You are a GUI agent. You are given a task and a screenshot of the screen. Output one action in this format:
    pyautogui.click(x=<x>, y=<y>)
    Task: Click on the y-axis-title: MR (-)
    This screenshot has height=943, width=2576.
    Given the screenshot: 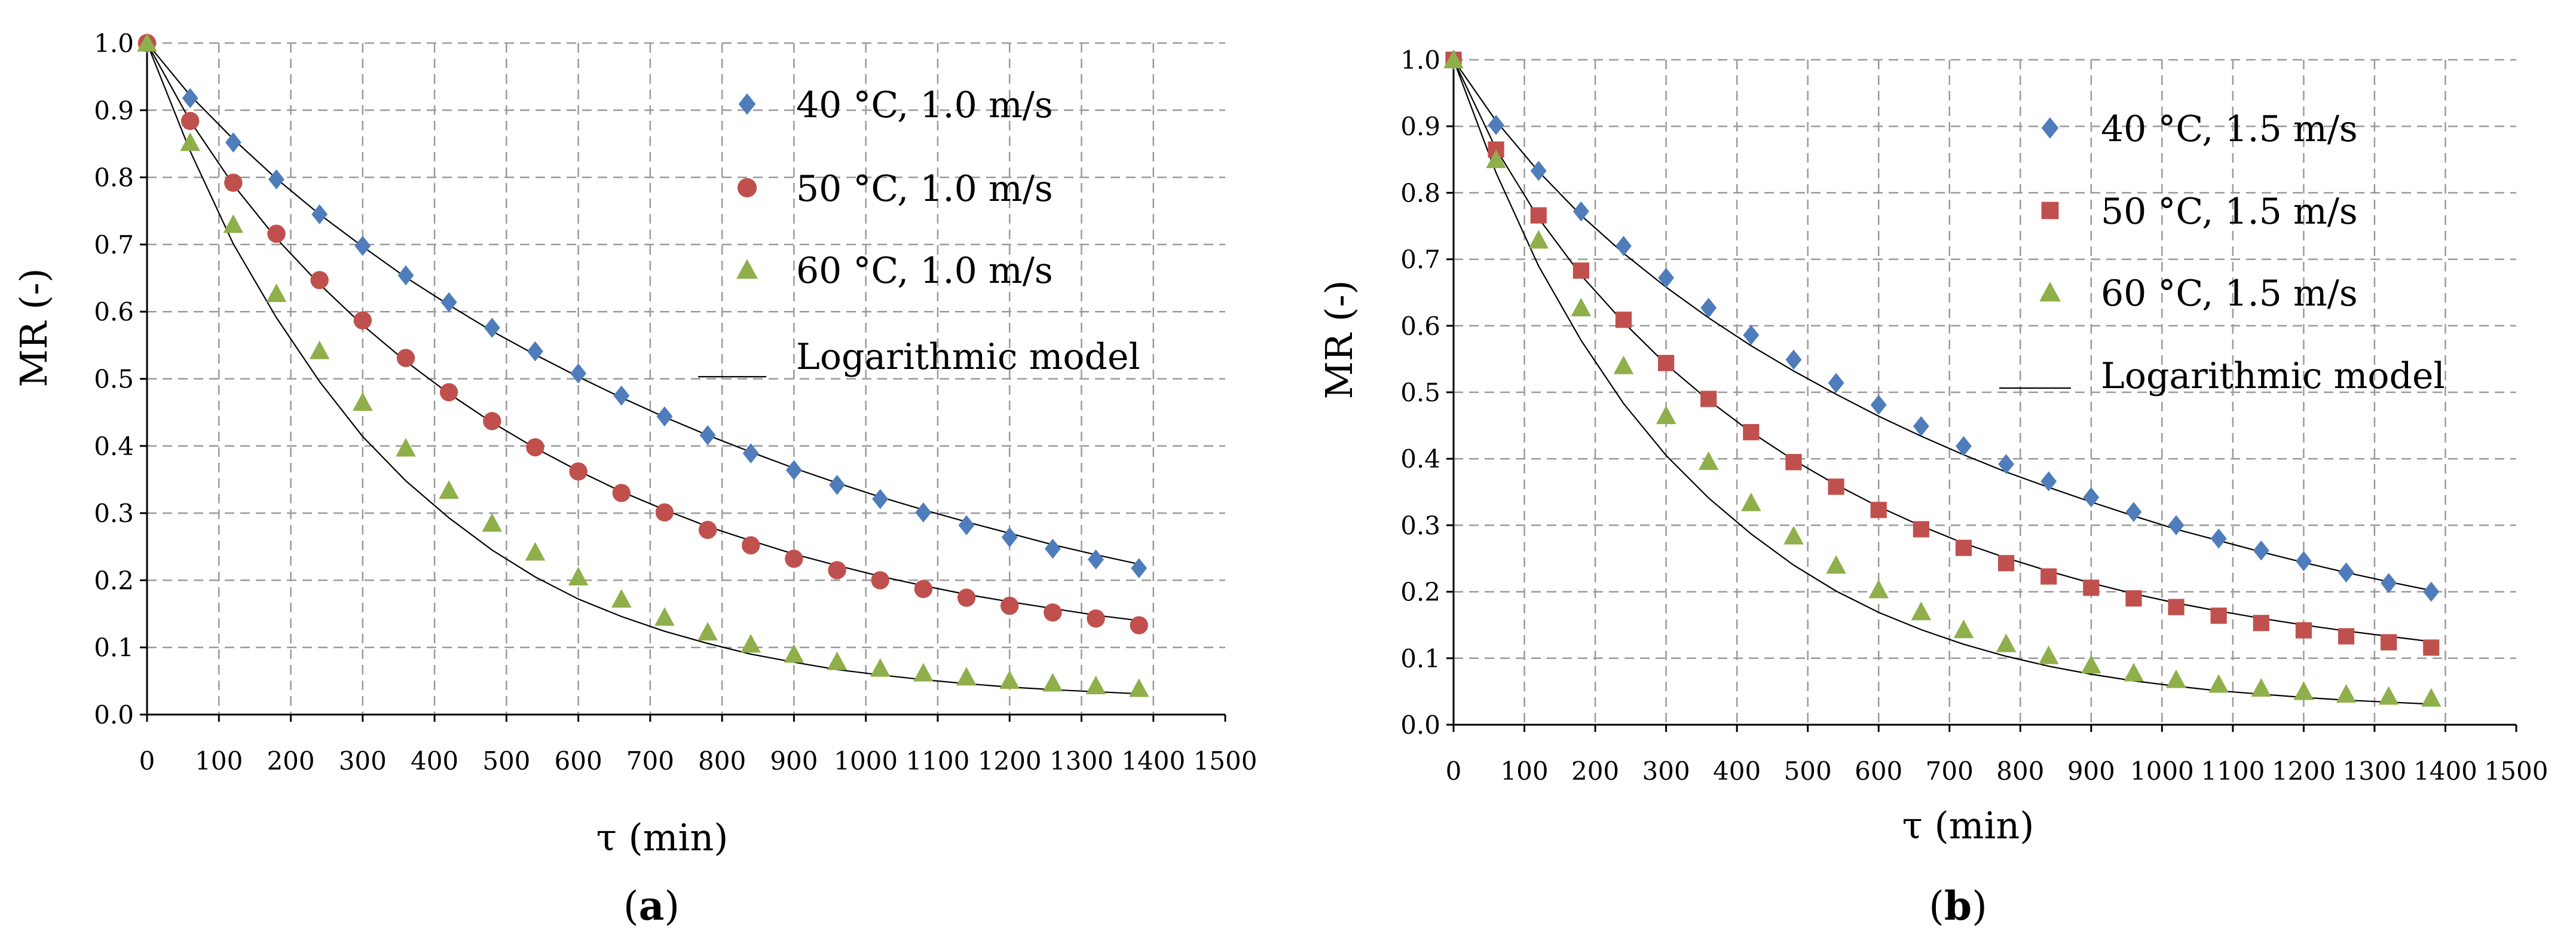 What is the action you would take?
    pyautogui.click(x=34, y=327)
    